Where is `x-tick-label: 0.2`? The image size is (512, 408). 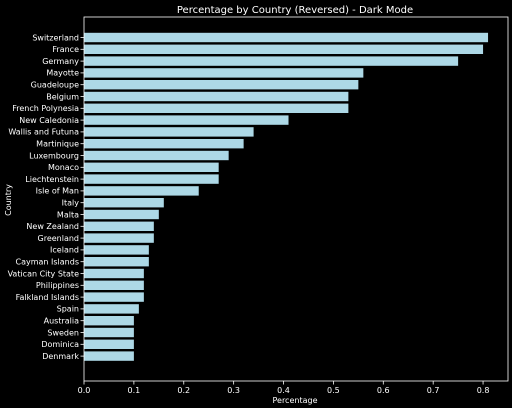
x-tick-label: 0.2 is located at coordinates (183, 390).